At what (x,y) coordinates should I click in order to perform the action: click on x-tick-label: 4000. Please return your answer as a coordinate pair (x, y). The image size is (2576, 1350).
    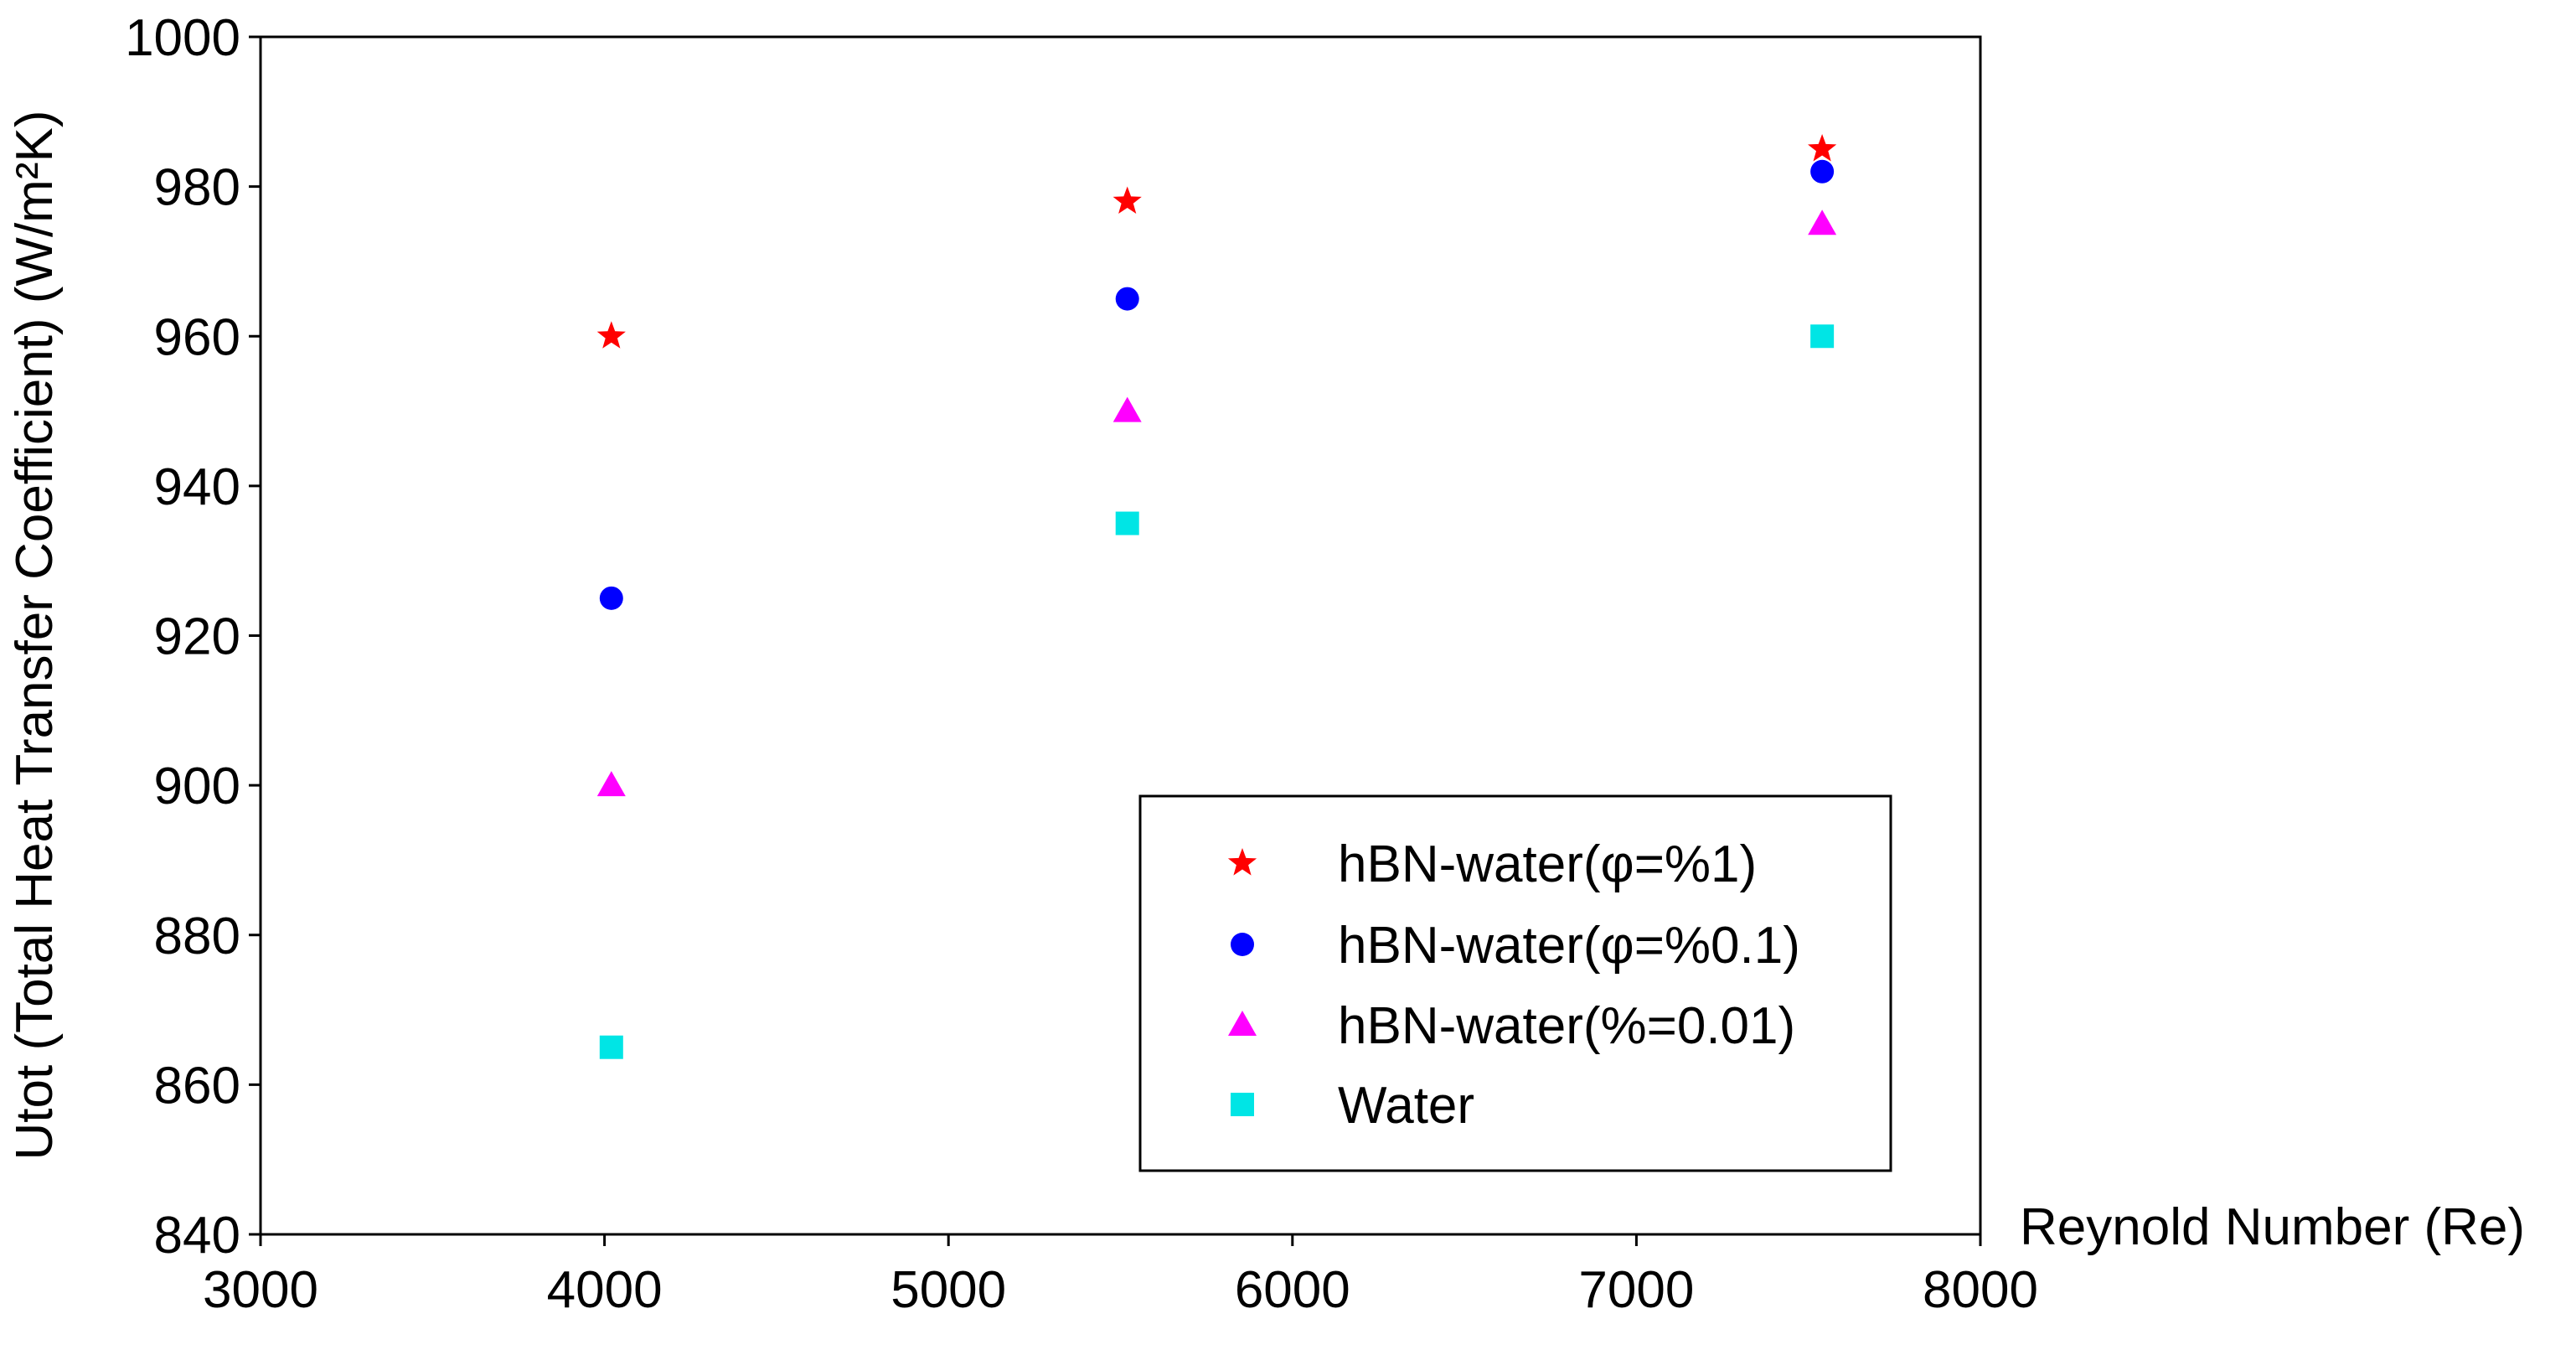
    Looking at the image, I should click on (605, 1290).